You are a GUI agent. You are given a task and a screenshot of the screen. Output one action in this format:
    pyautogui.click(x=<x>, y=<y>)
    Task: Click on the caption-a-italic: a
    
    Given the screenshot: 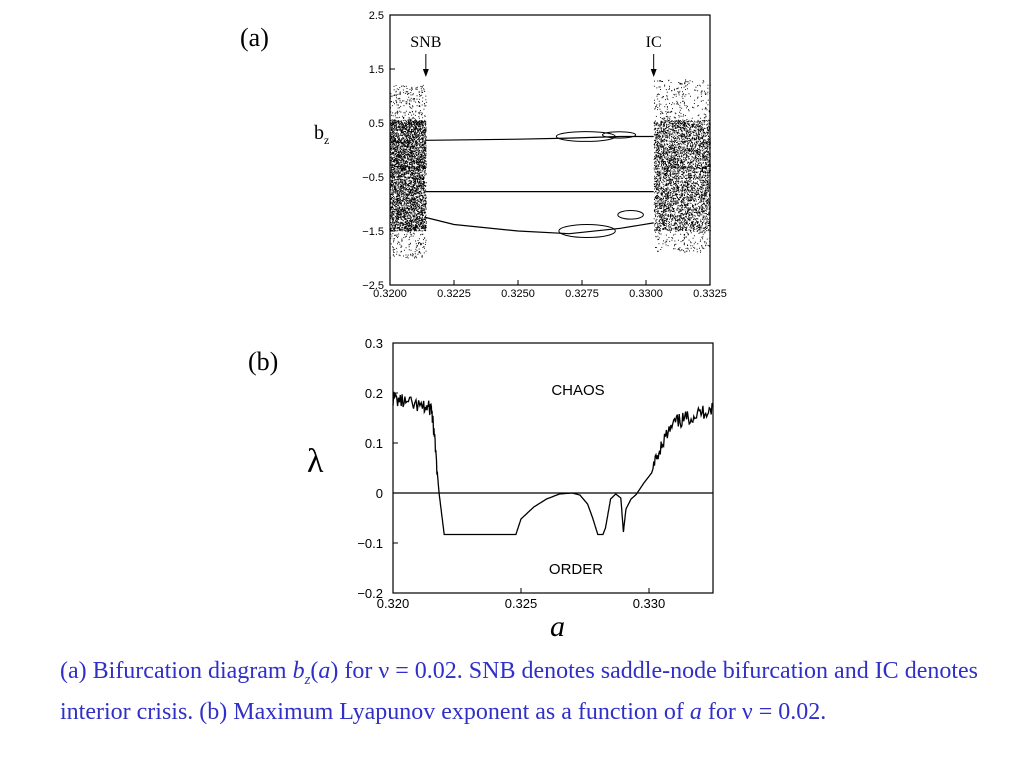 What is the action you would take?
    pyautogui.click(x=324, y=671)
    